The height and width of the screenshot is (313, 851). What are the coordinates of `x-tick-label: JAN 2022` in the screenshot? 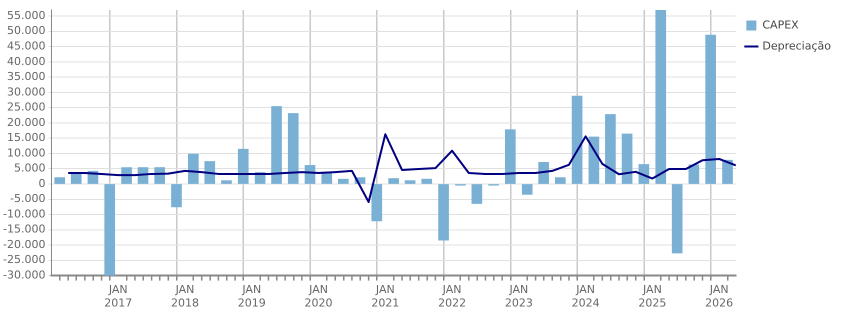 It's located at (452, 296).